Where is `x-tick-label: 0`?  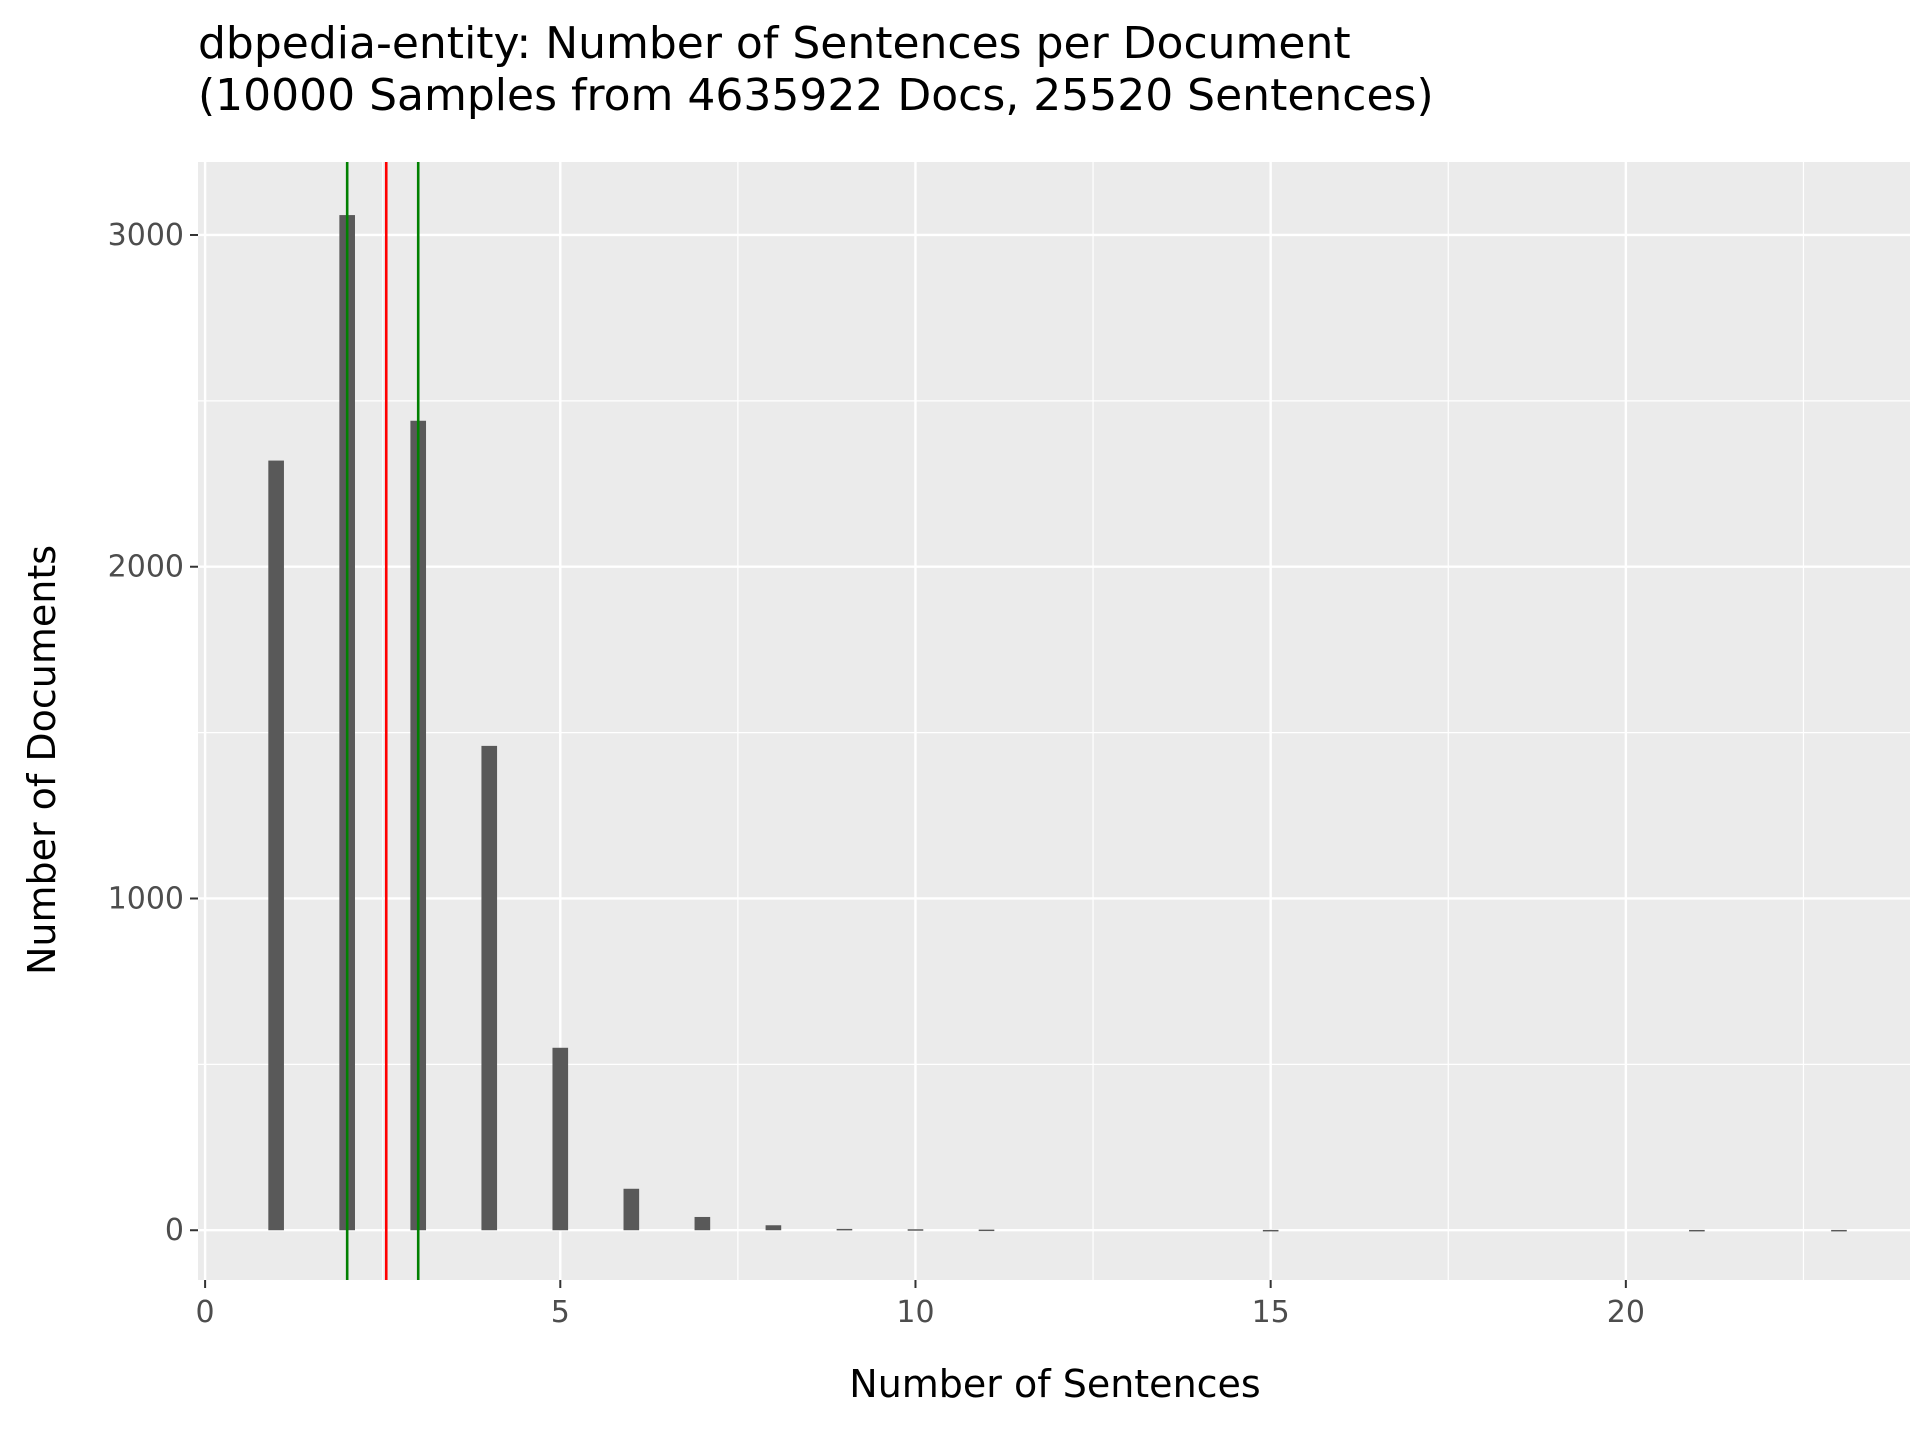 x-tick-label: 0 is located at coordinates (205, 1312).